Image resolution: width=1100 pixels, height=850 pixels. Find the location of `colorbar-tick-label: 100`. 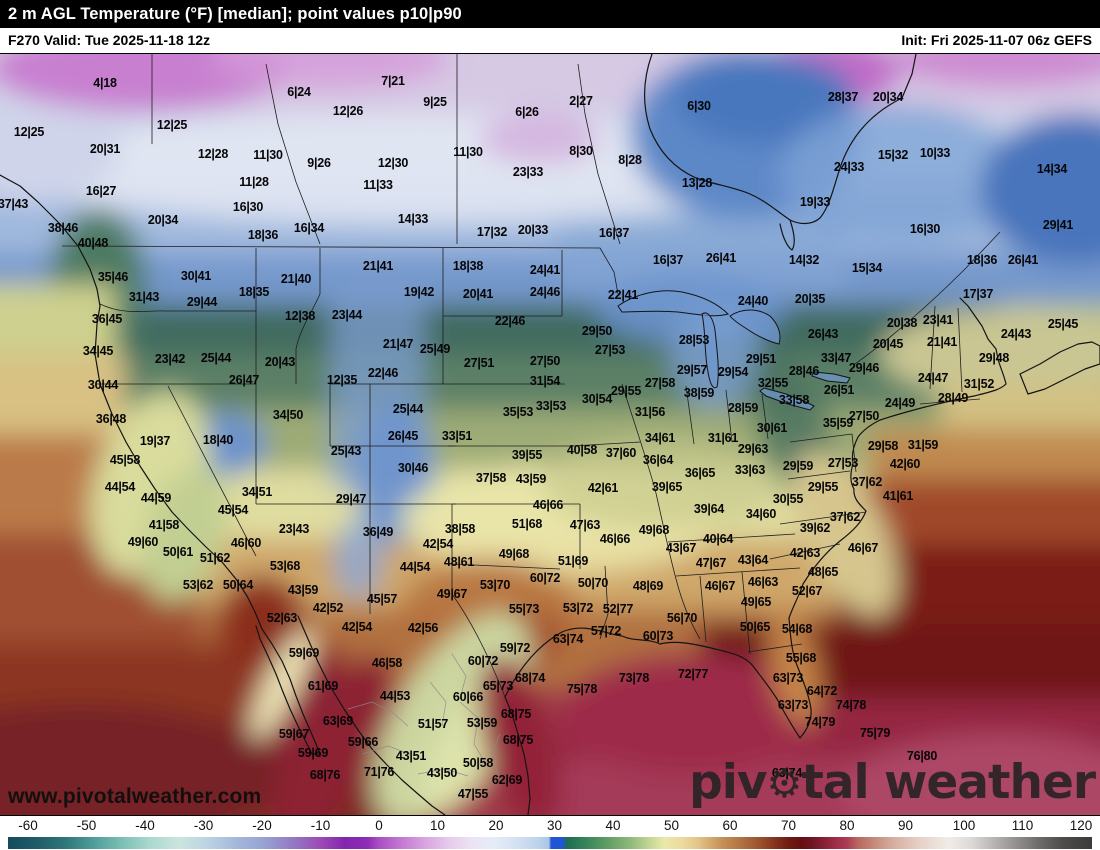

colorbar-tick-label: 100 is located at coordinates (964, 825).